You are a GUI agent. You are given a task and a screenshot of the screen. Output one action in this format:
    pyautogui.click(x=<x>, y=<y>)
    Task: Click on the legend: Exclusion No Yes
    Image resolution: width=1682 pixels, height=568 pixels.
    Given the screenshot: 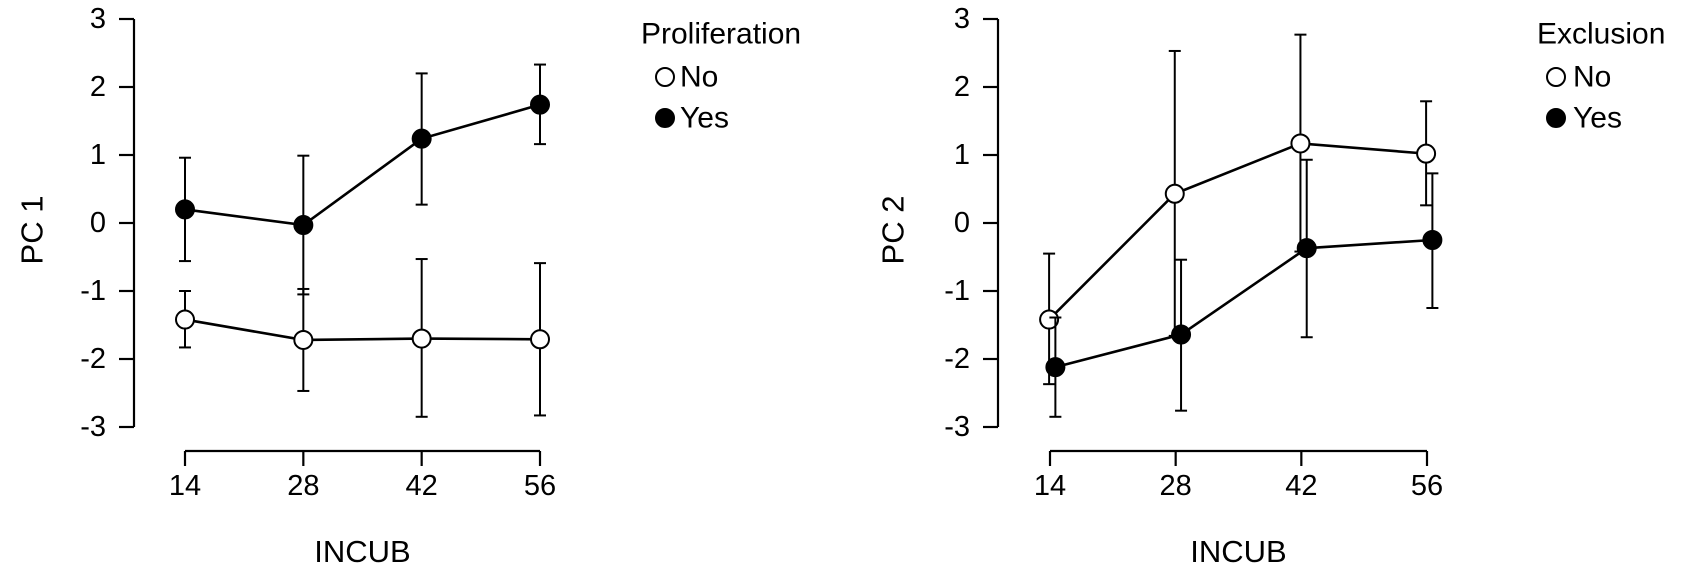 What is the action you would take?
    pyautogui.click(x=1601, y=76)
    